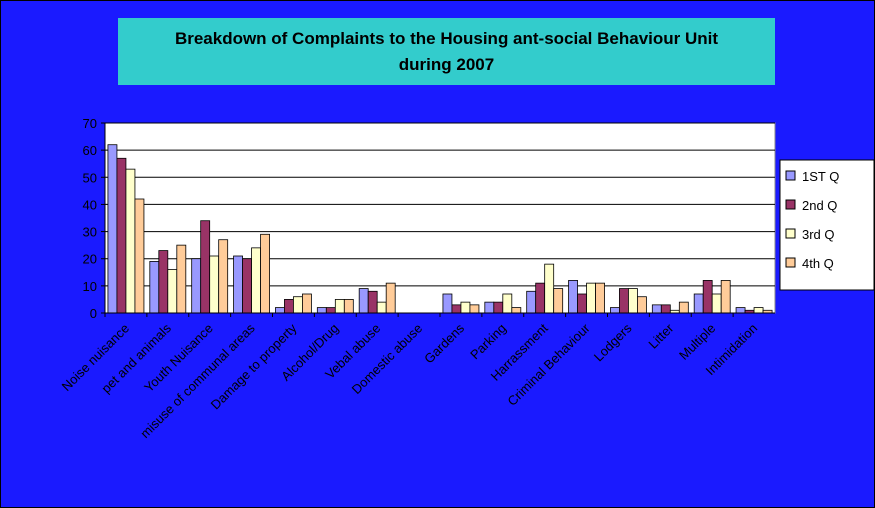 This screenshot has width=875, height=508. What do you see at coordinates (93, 313) in the screenshot?
I see `y-tick-label: 0` at bounding box center [93, 313].